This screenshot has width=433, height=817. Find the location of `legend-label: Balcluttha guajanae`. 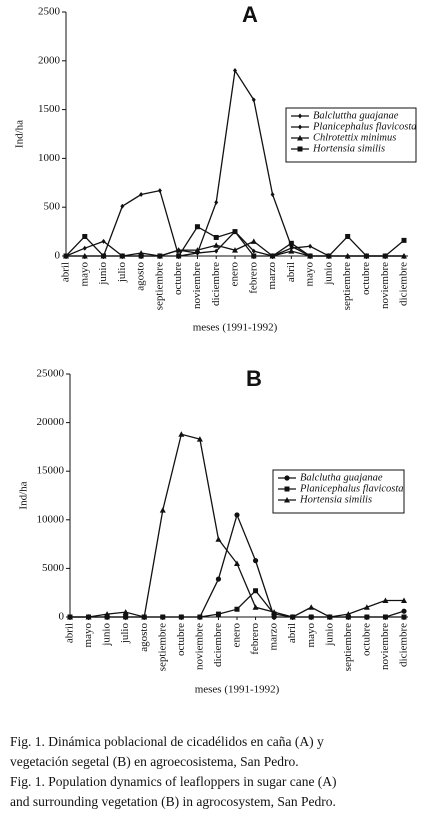

legend-label: Balcluttha guajanae is located at coordinates (356, 115).